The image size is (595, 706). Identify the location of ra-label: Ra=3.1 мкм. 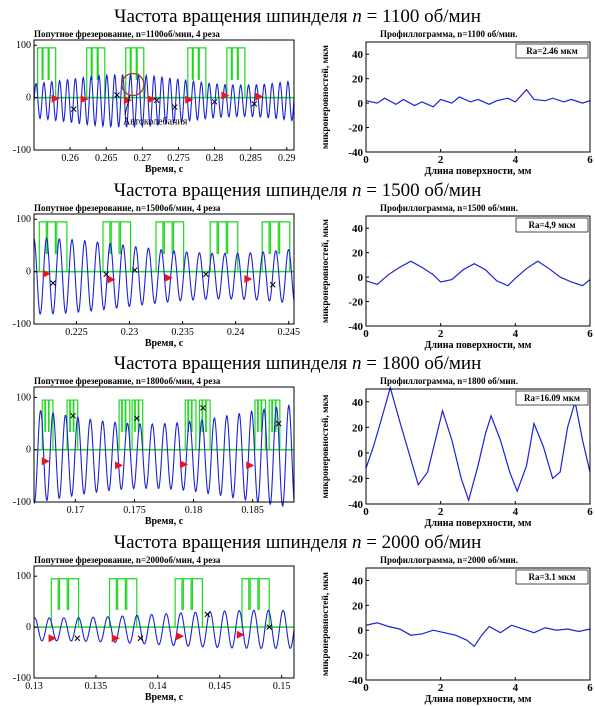
(551, 577).